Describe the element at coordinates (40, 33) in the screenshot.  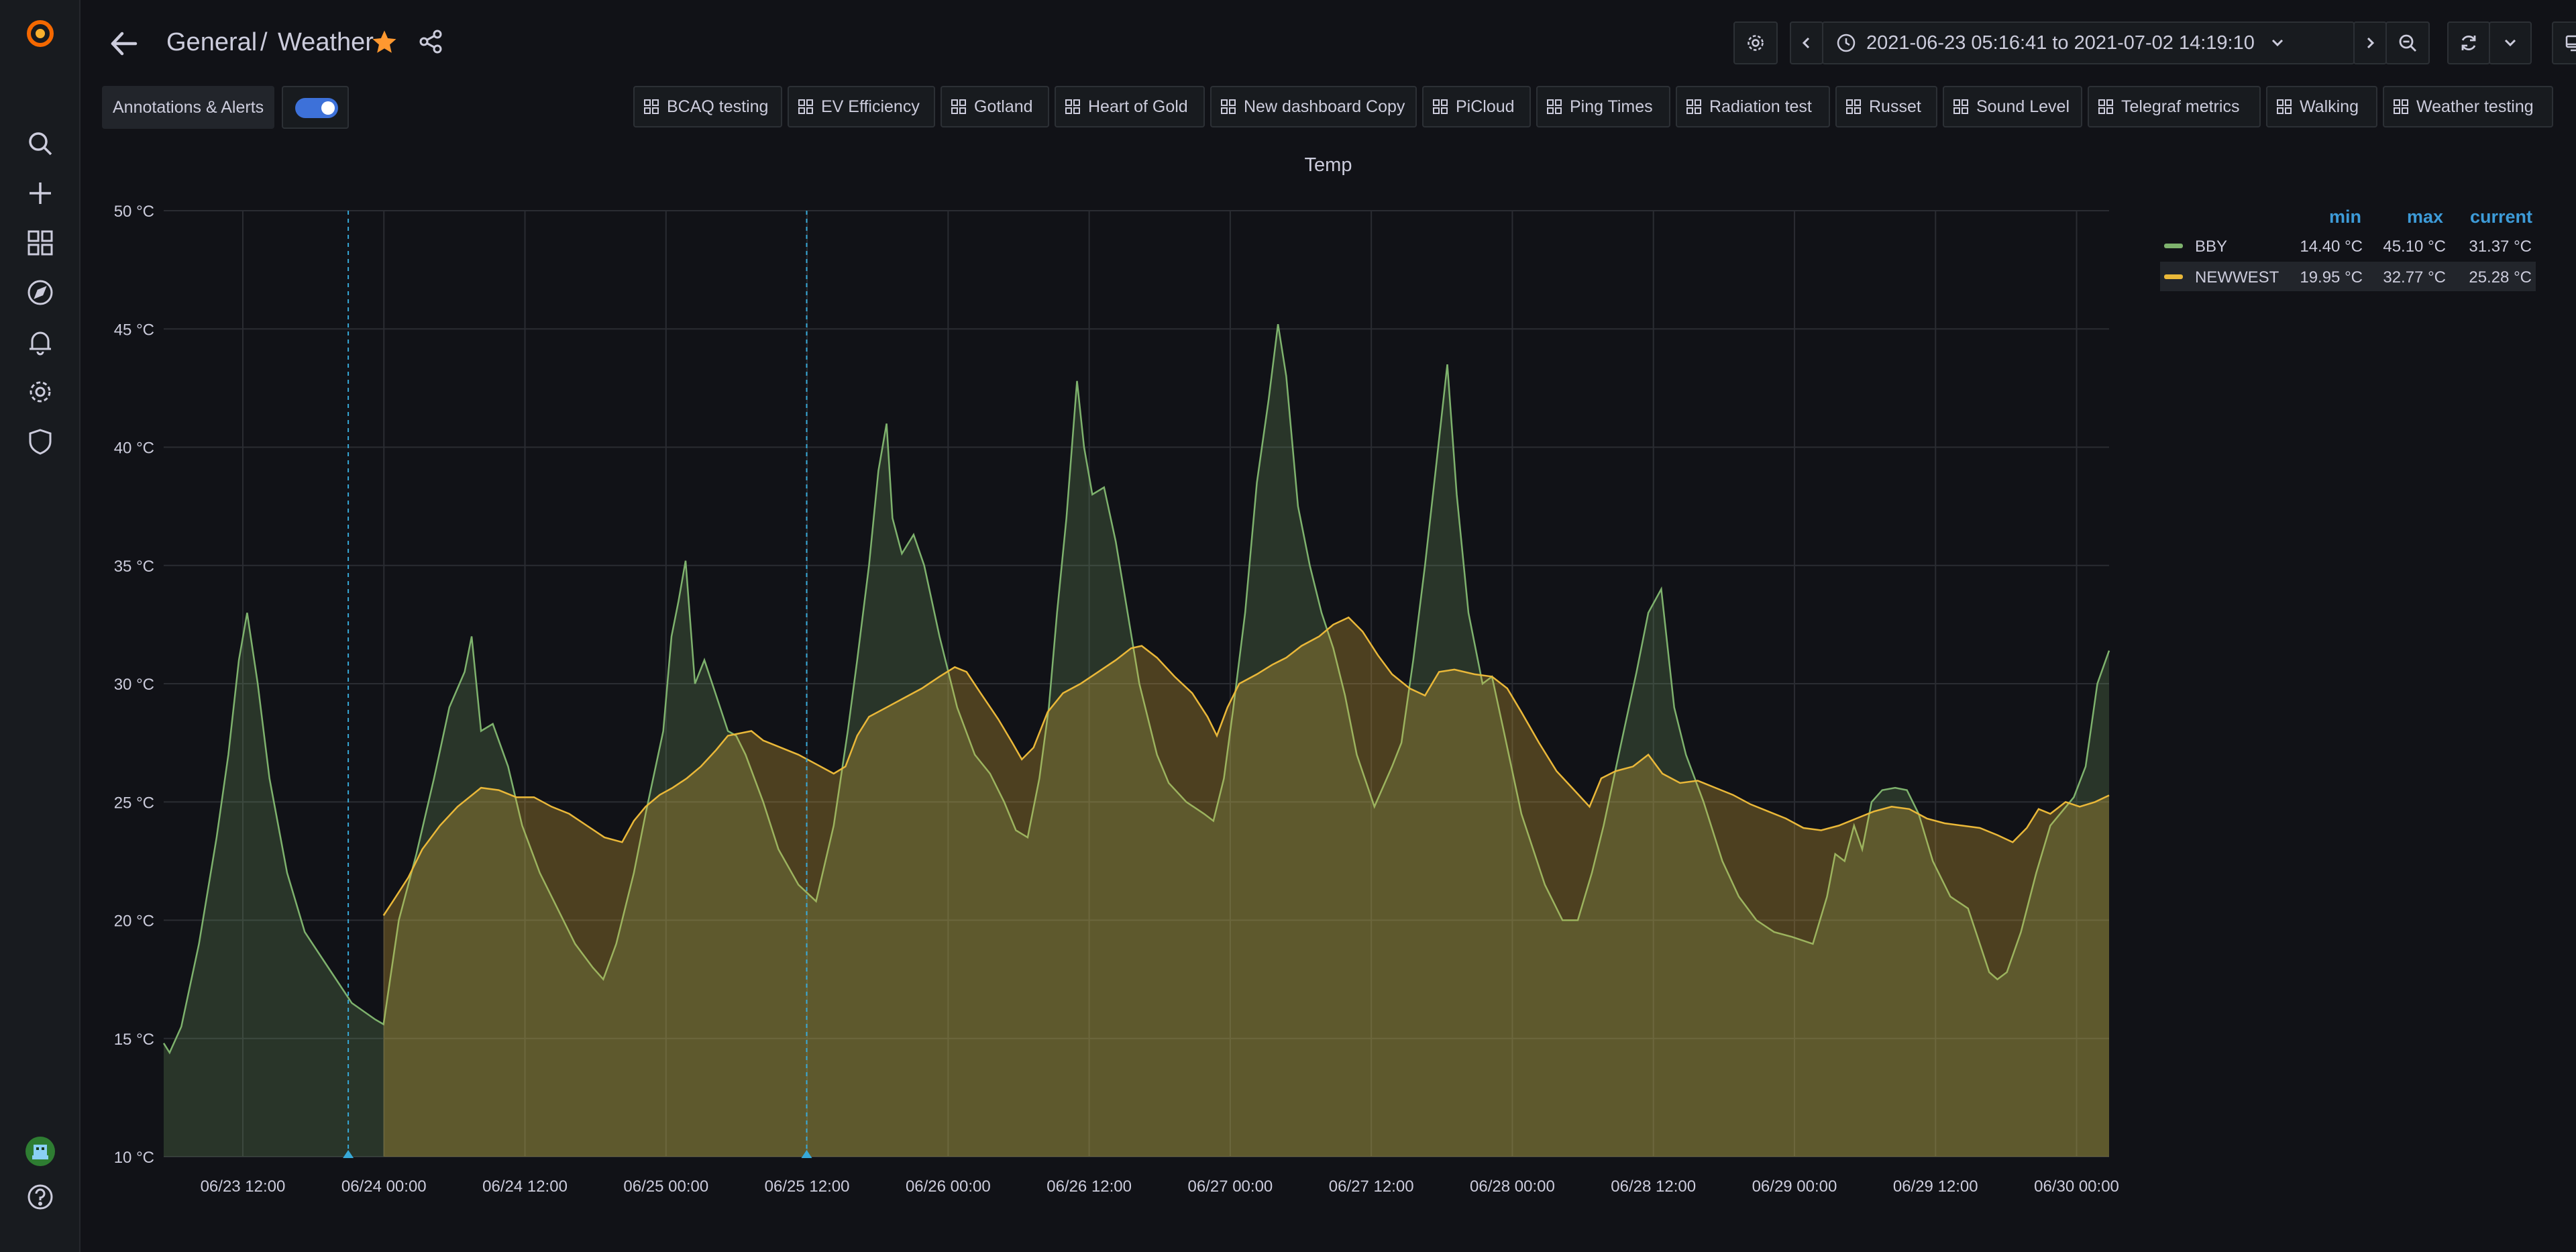
I see `grafana-logo-icon` at that location.